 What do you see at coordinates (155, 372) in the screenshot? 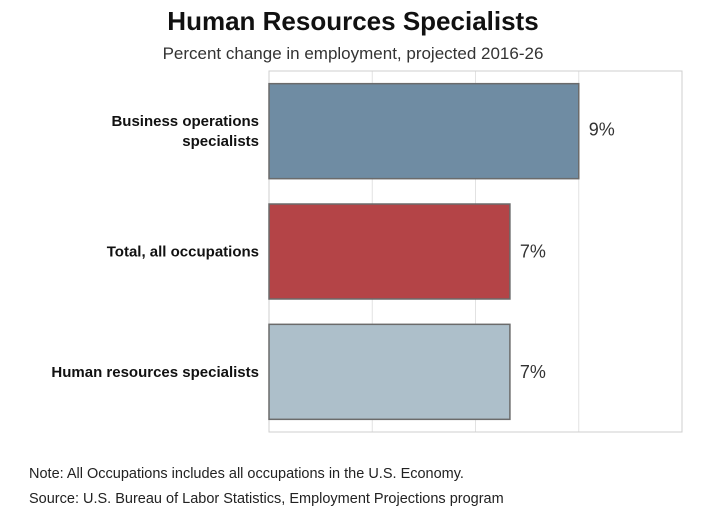
I see `category-label: Human resources specialists` at bounding box center [155, 372].